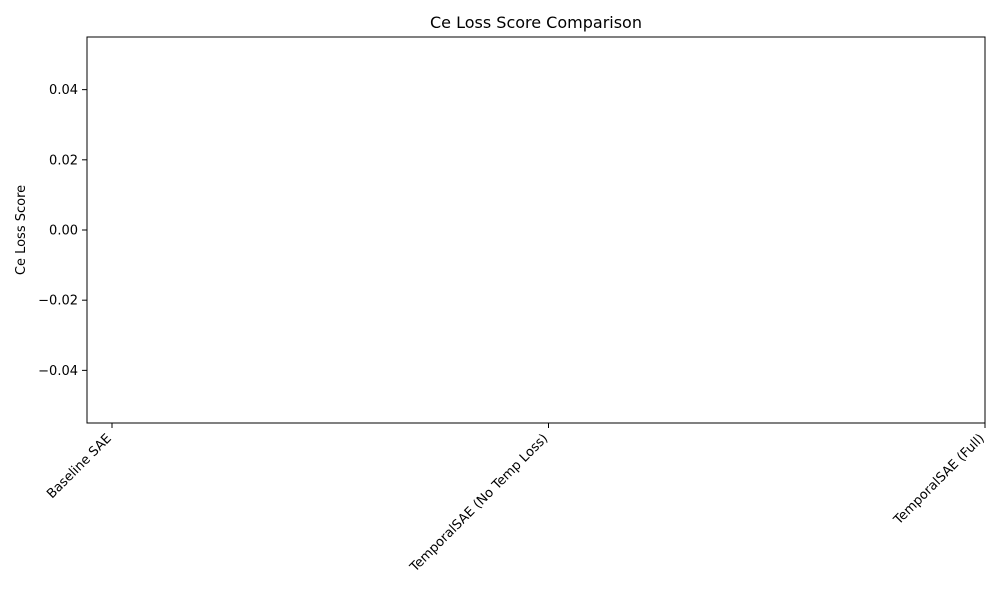 This screenshot has width=1000, height=604. Describe the element at coordinates (58, 371) in the screenshot. I see `y-tick-label: −0.04` at that location.